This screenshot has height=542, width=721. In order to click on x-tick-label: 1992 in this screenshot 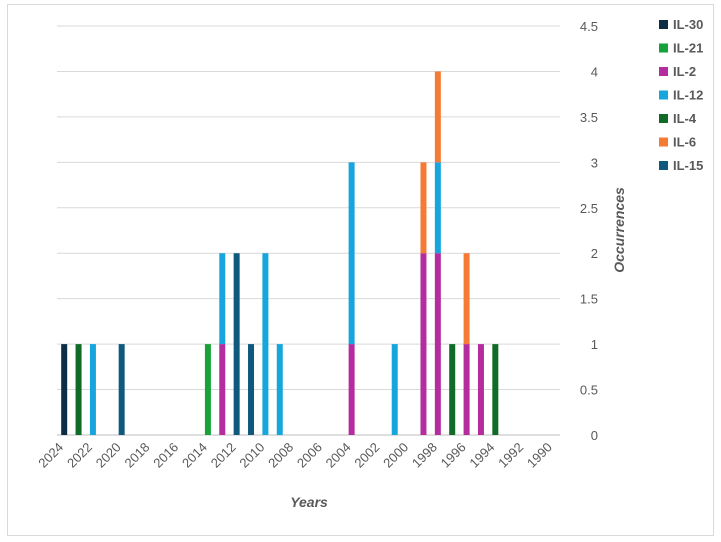, I will do `click(510, 455)`.